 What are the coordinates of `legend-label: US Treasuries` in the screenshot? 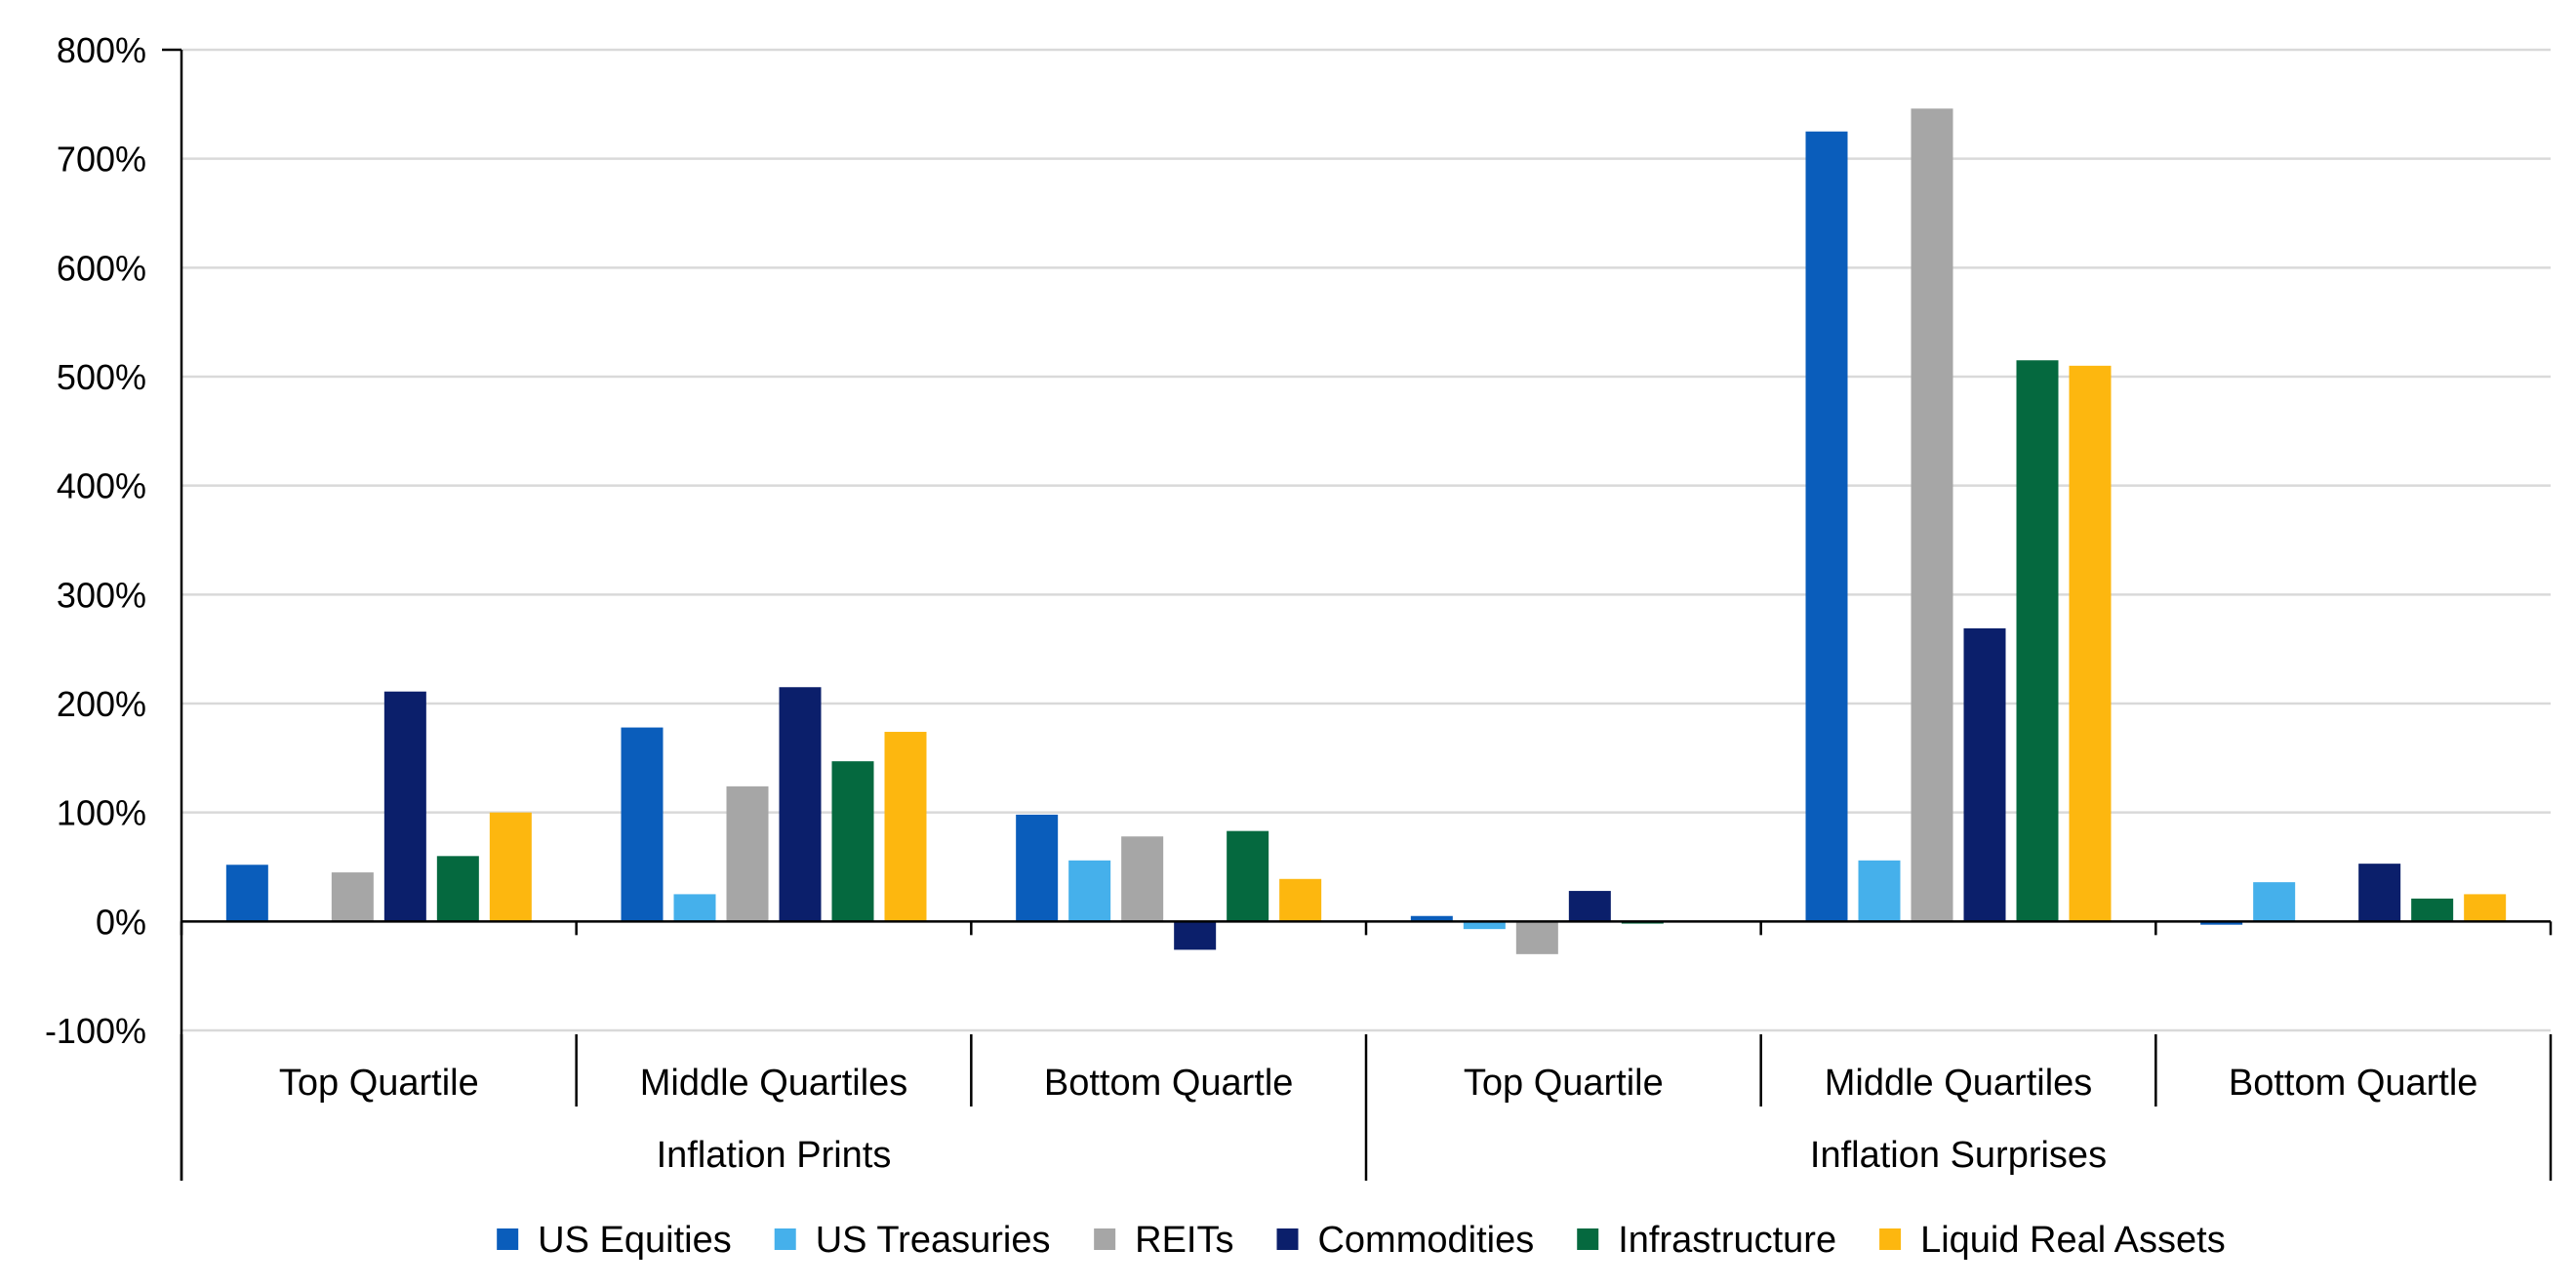 It's located at (933, 1240).